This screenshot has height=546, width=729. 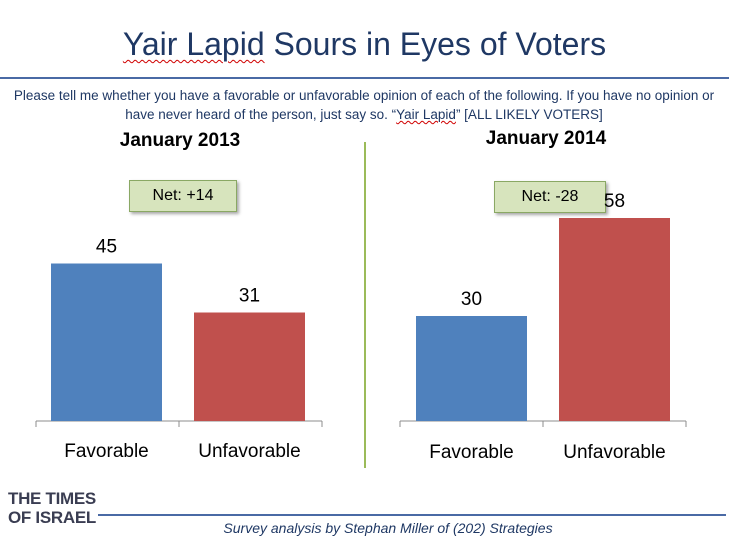 I want to click on bar-0-unfavorable, so click(x=249, y=366).